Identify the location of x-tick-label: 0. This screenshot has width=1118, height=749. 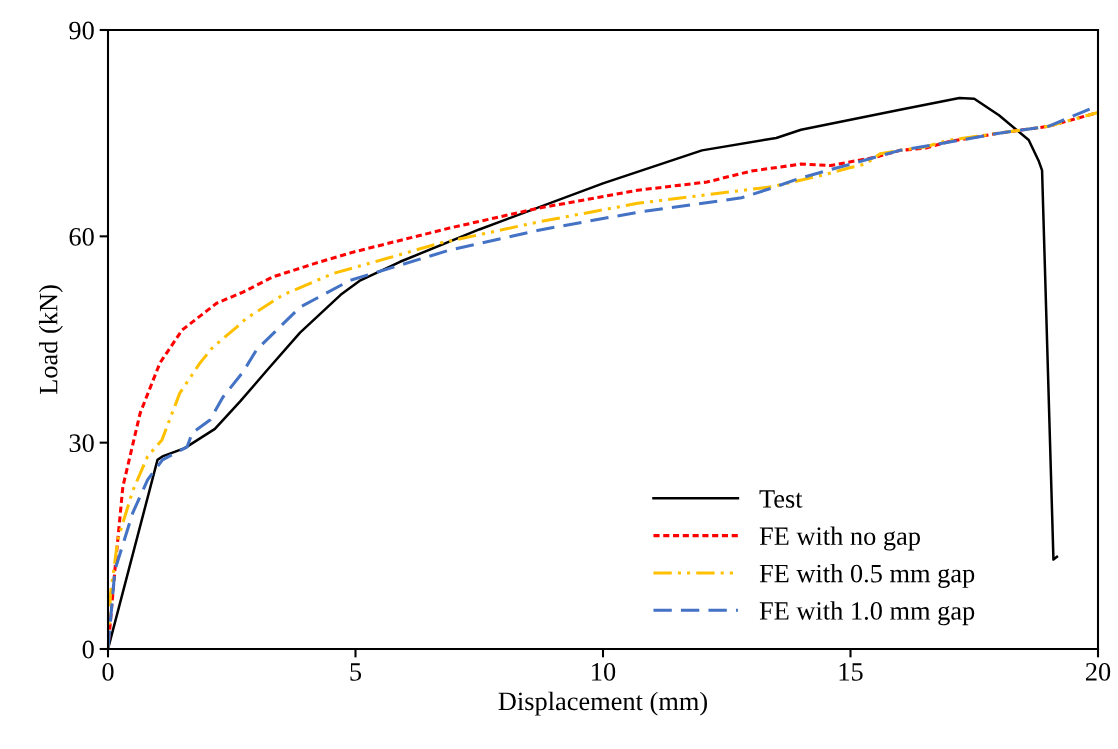
(108, 671).